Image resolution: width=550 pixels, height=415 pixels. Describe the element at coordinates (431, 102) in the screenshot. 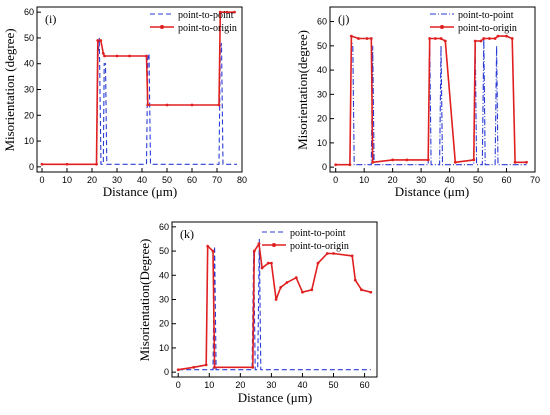

I see `series-line-point-to-point` at that location.